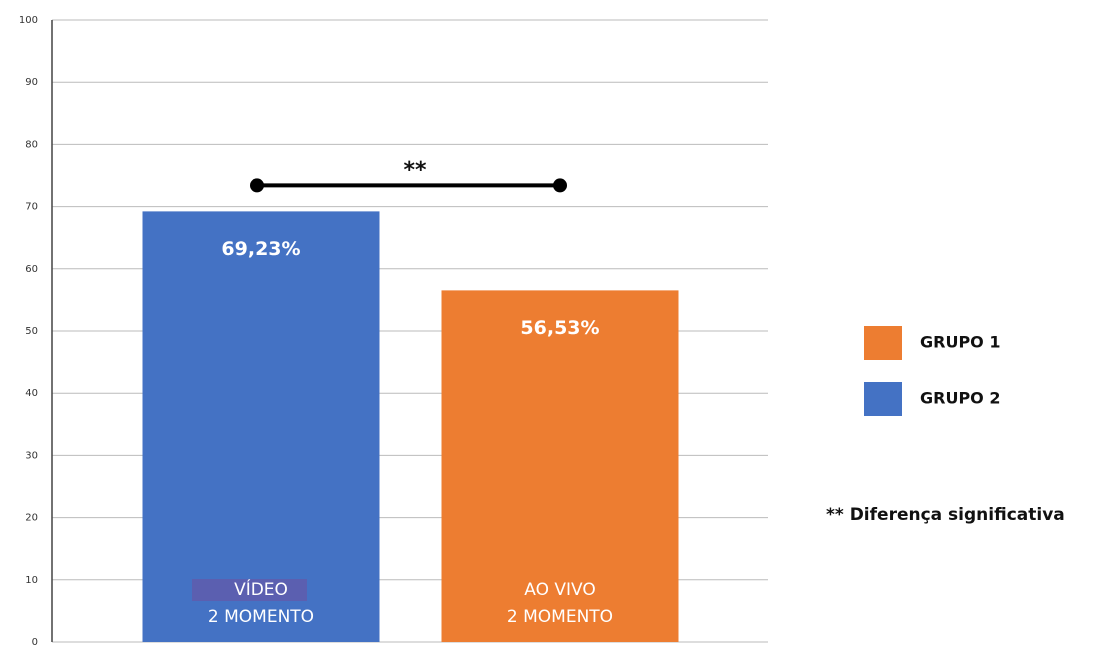  Describe the element at coordinates (31, 207) in the screenshot. I see `y-tick-label: 70` at that location.